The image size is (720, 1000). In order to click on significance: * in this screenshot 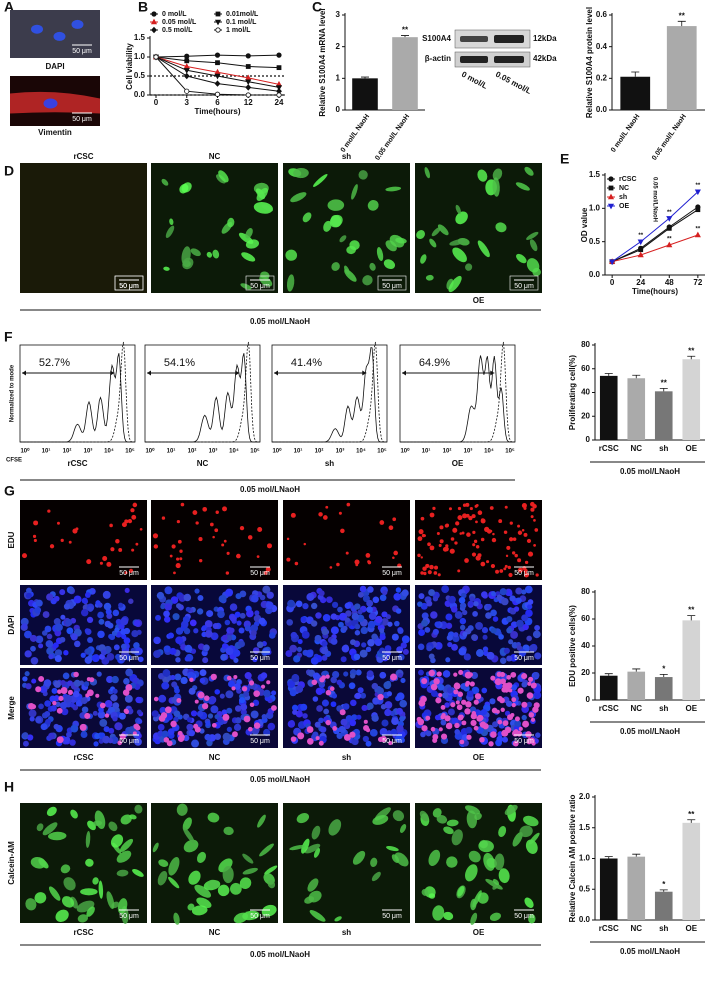, I will do `click(664, 884)`.